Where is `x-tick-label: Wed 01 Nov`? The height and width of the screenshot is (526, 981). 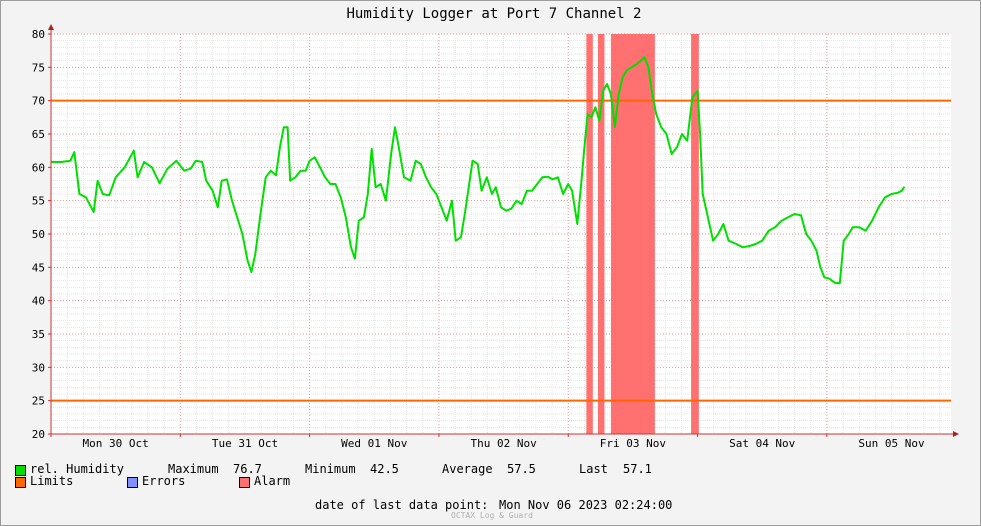
x-tick-label: Wed 01 Nov is located at coordinates (374, 443).